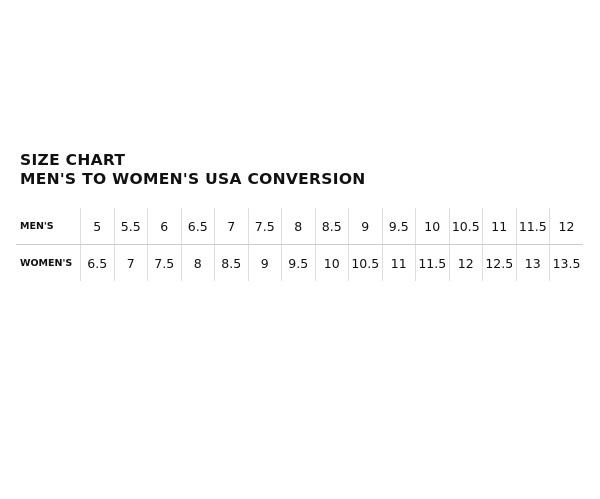 The height and width of the screenshot is (499, 600). Describe the element at coordinates (73, 160) in the screenshot. I see `title: SIZE CHART` at that location.